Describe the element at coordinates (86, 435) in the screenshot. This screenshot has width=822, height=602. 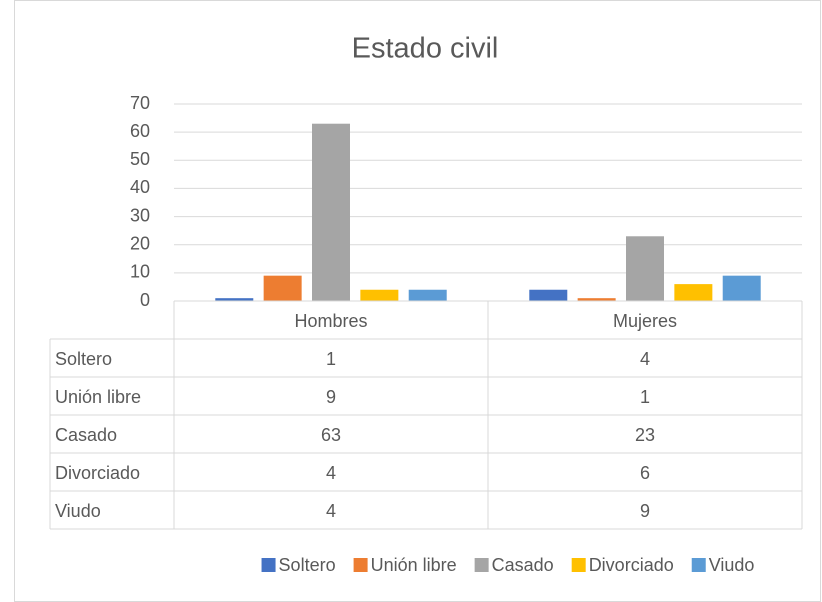
I see `table-row-label: Casado` at that location.